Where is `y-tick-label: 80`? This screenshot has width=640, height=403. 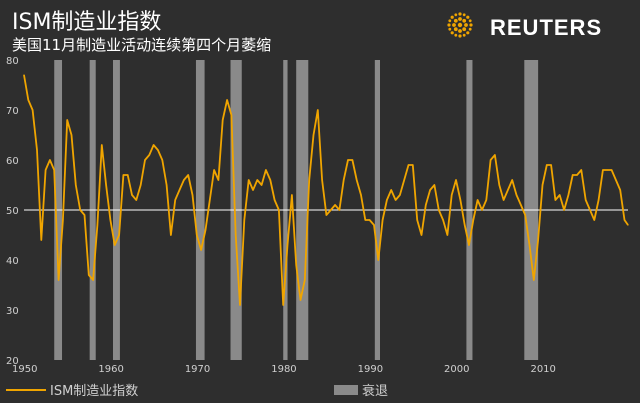 y-tick-label: 80 is located at coordinates (12, 61).